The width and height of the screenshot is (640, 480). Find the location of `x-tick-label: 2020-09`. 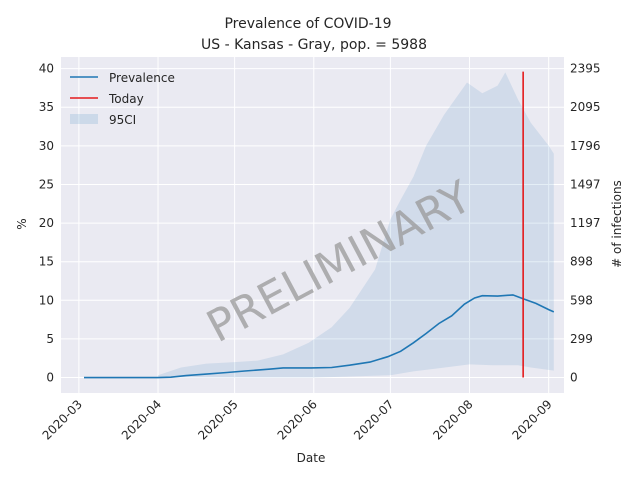

x-tick-label: 2020-09 is located at coordinates (531, 419).